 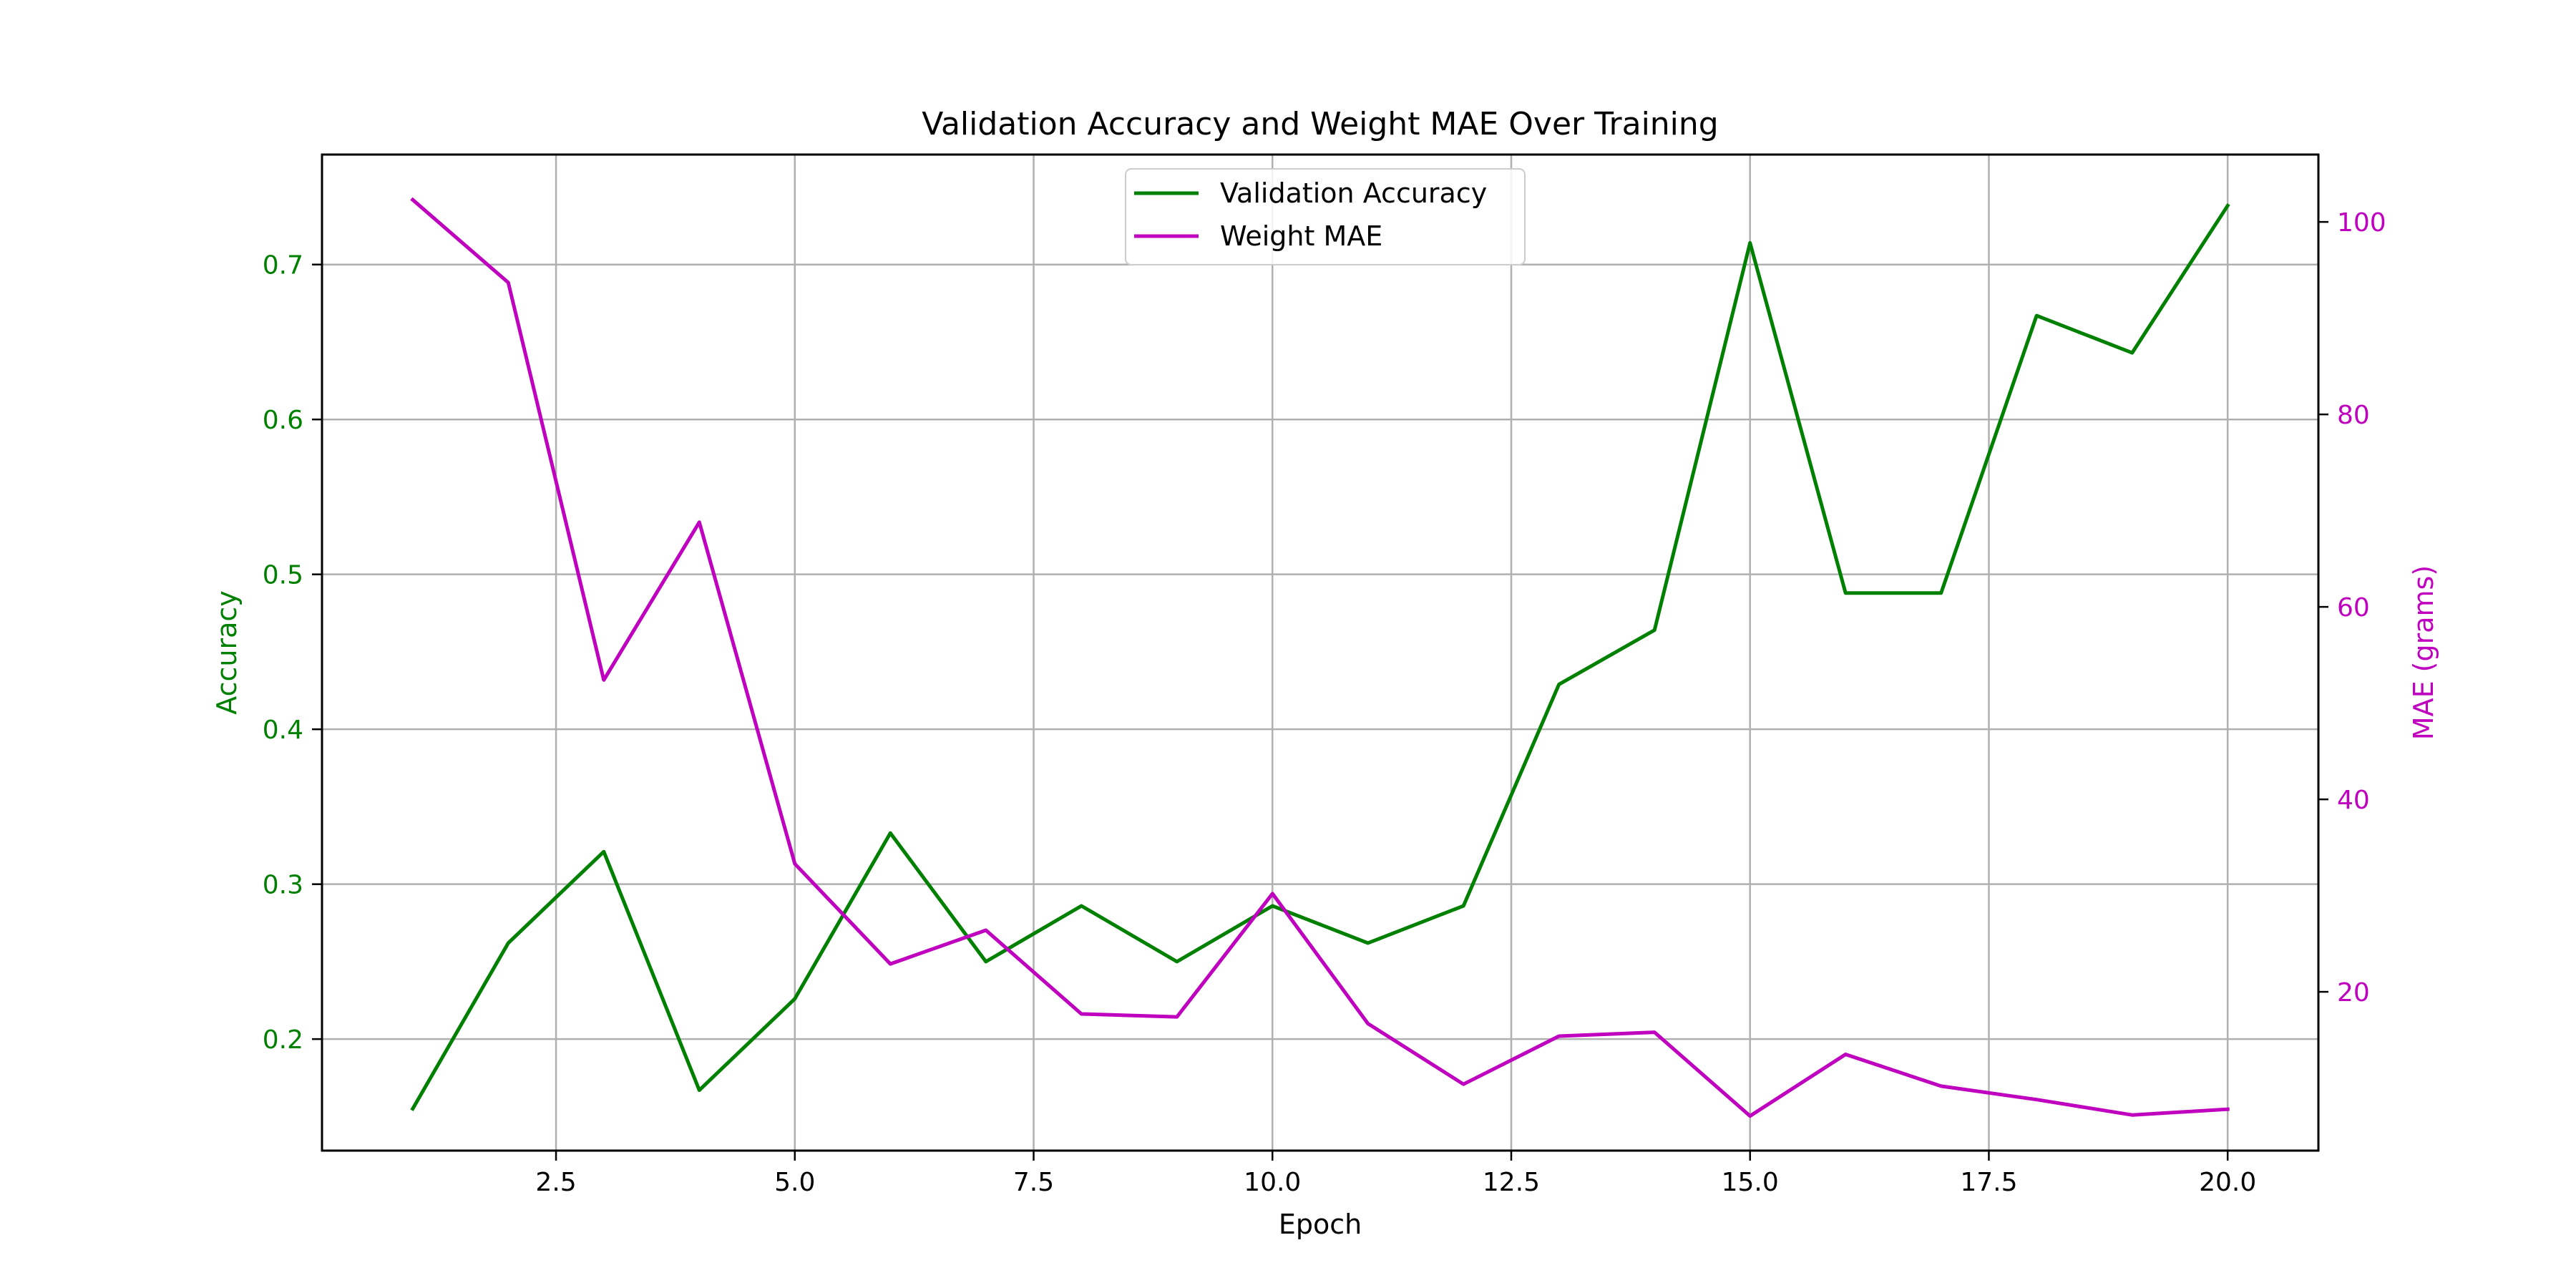 I want to click on y-right-tick-label: 60, so click(x=2353, y=608).